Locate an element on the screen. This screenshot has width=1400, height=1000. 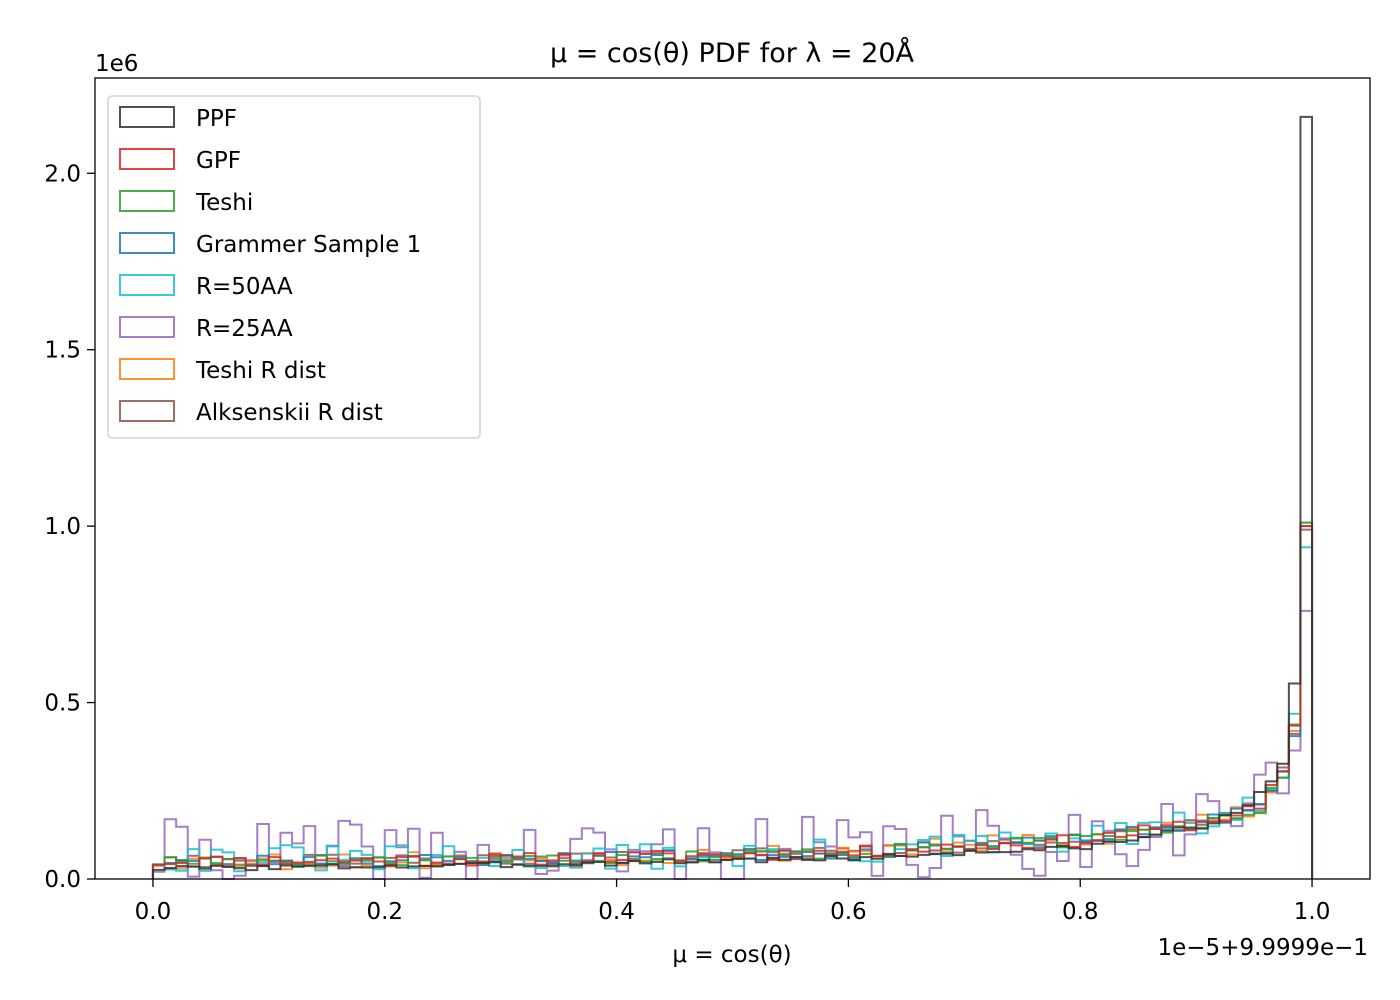
y-tick-label: 1.5 is located at coordinates (62, 351).